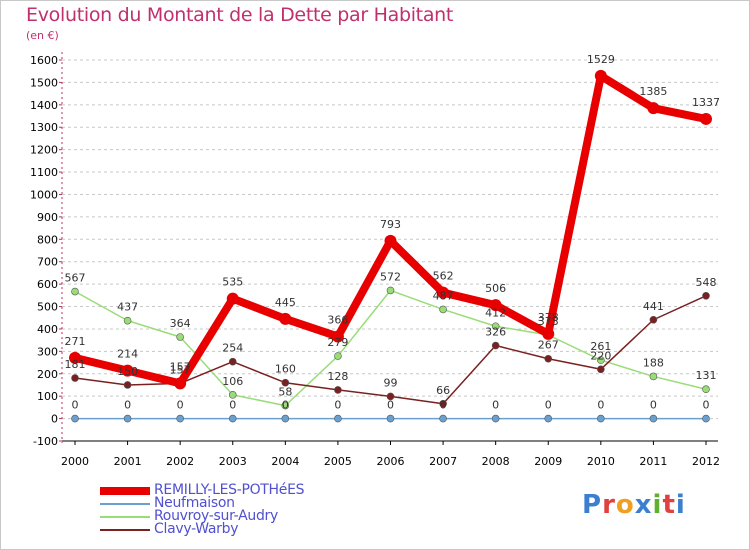 This screenshot has width=750, height=550. I want to click on chart-unit: (en €), so click(42, 35).